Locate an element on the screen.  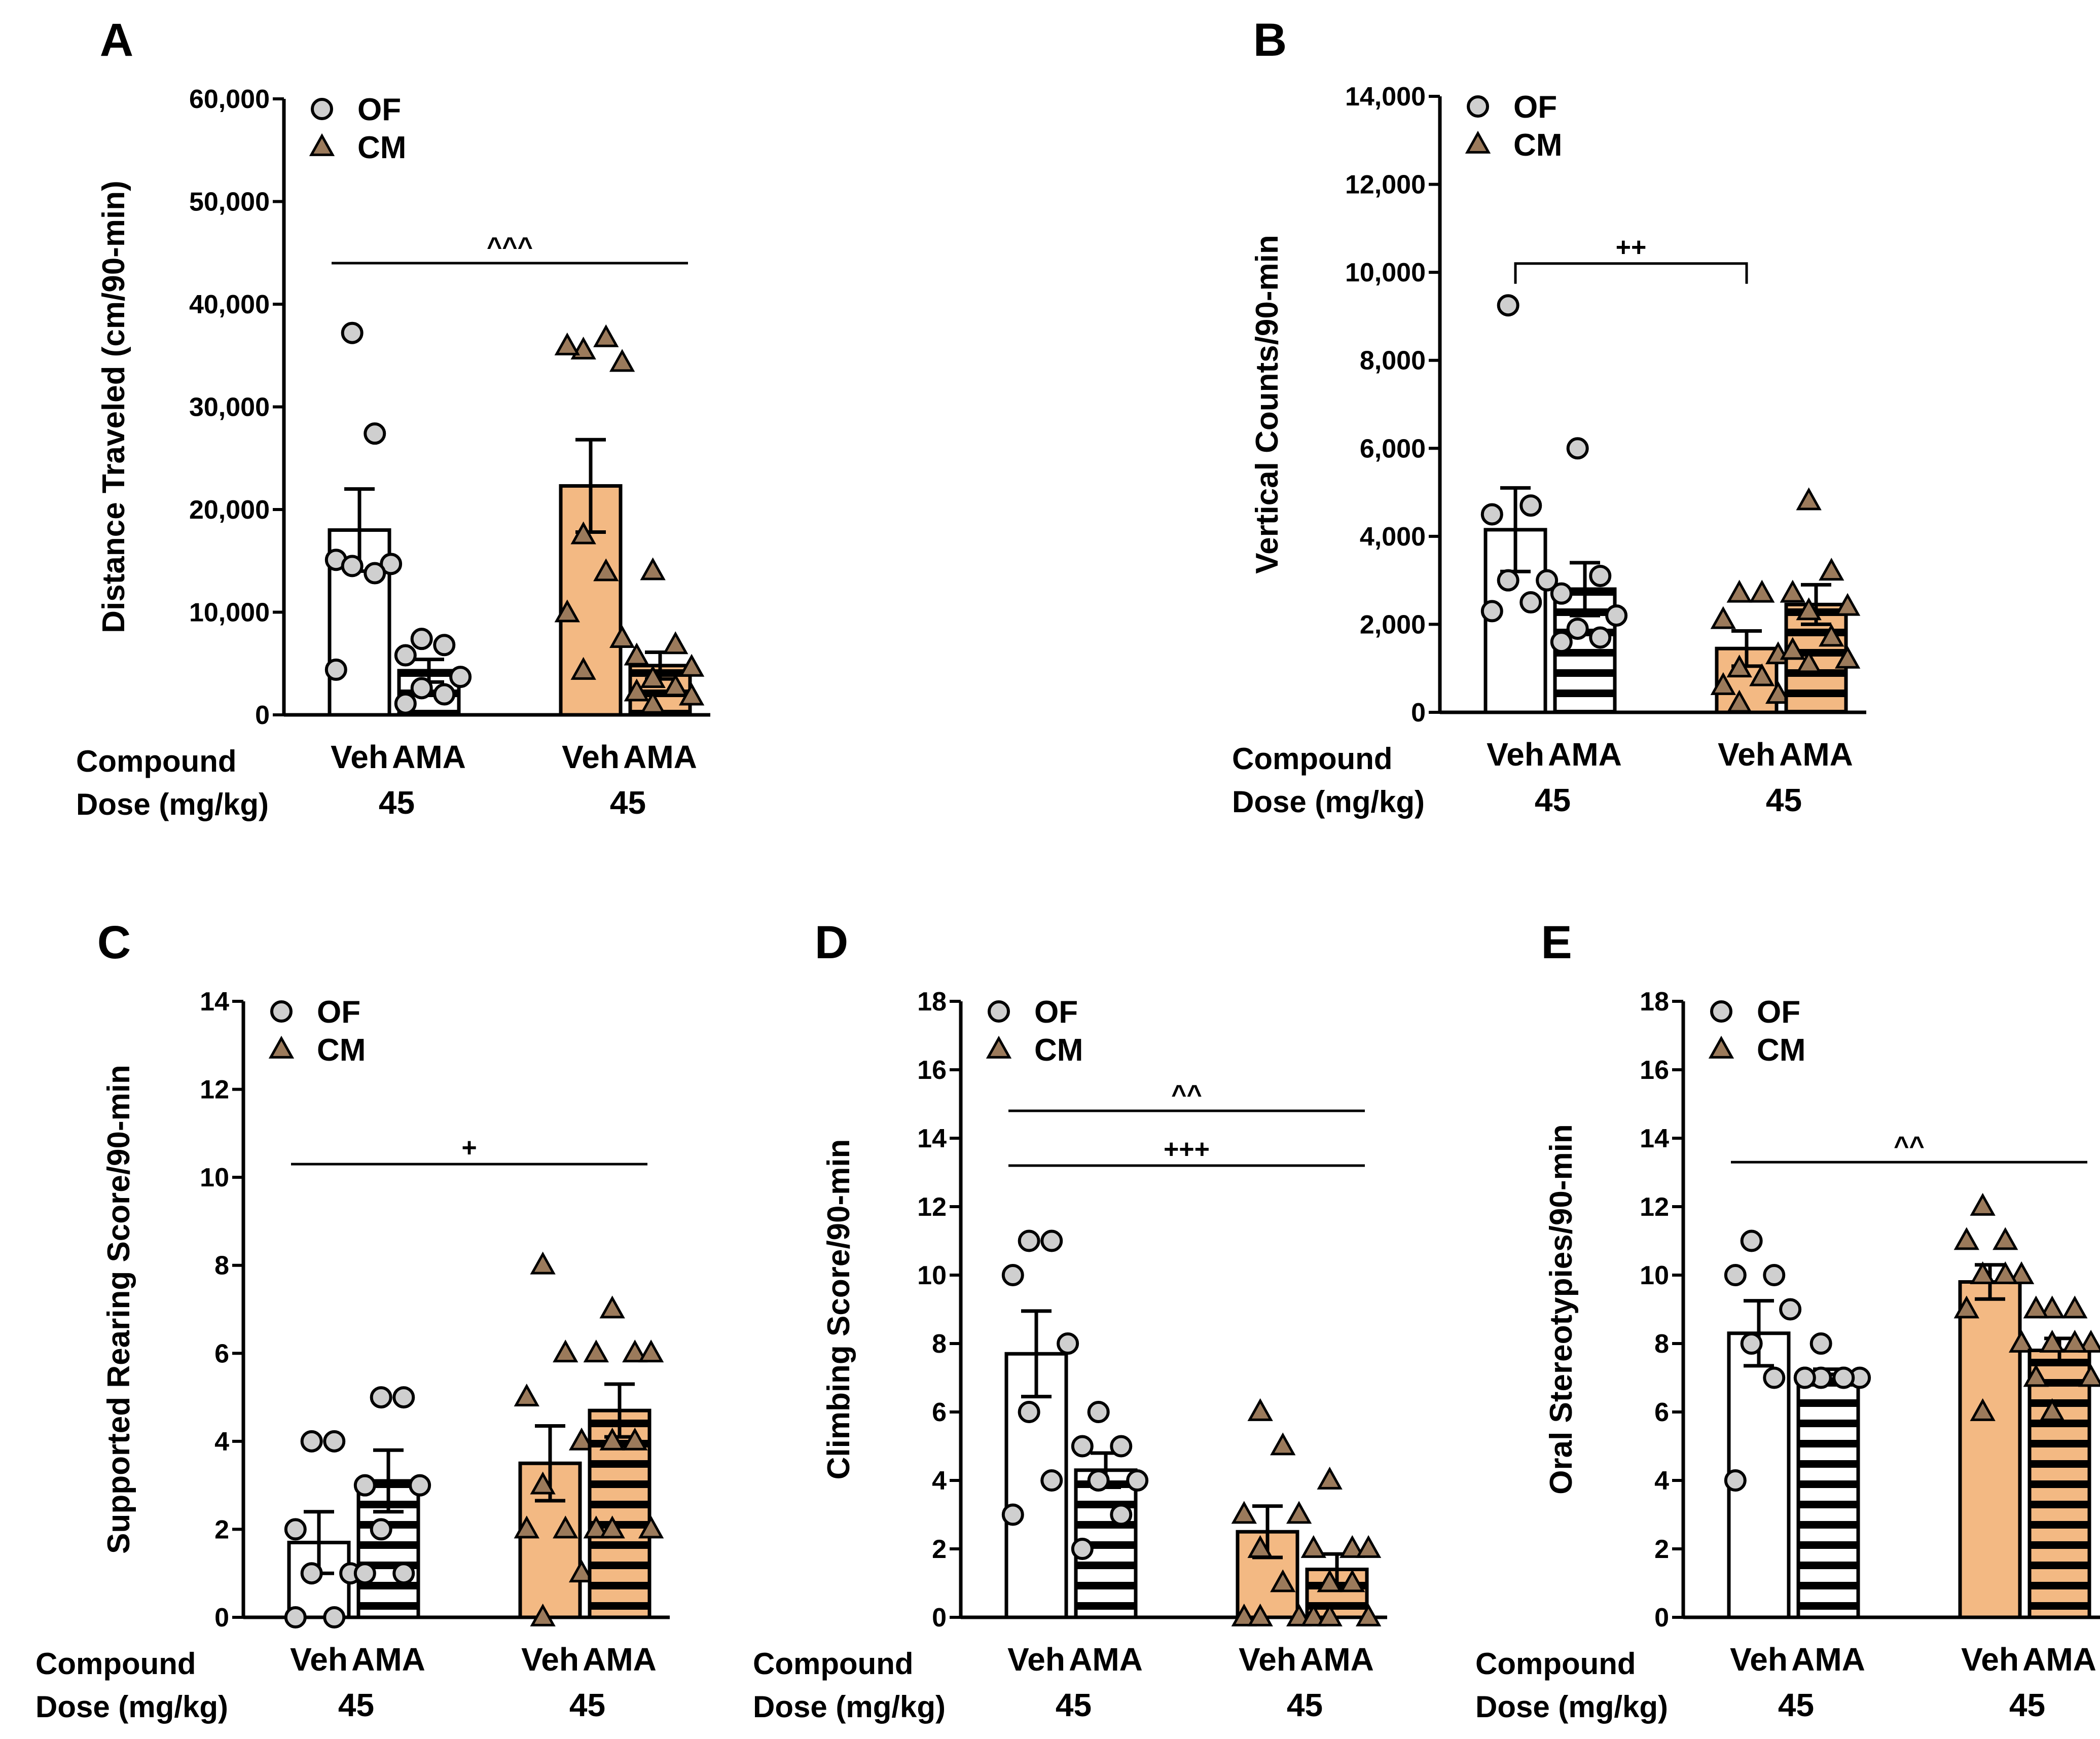
row-label-compound: Compound is located at coordinates (156, 761).